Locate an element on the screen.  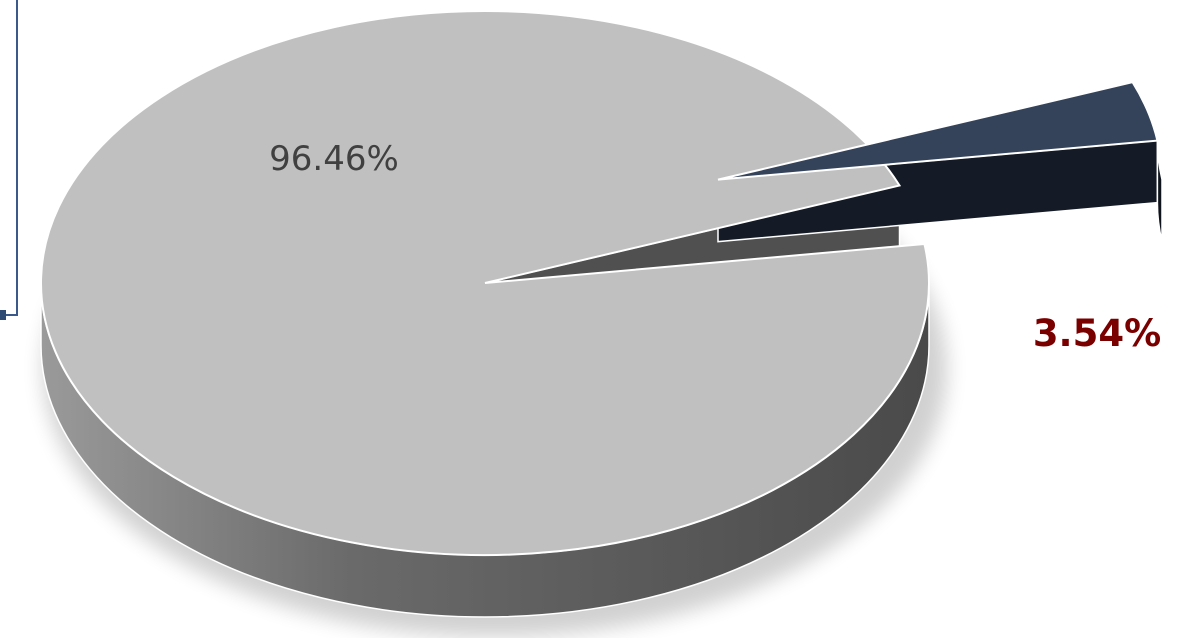
data-label-slice-0: 96.46% is located at coordinates (334, 159).